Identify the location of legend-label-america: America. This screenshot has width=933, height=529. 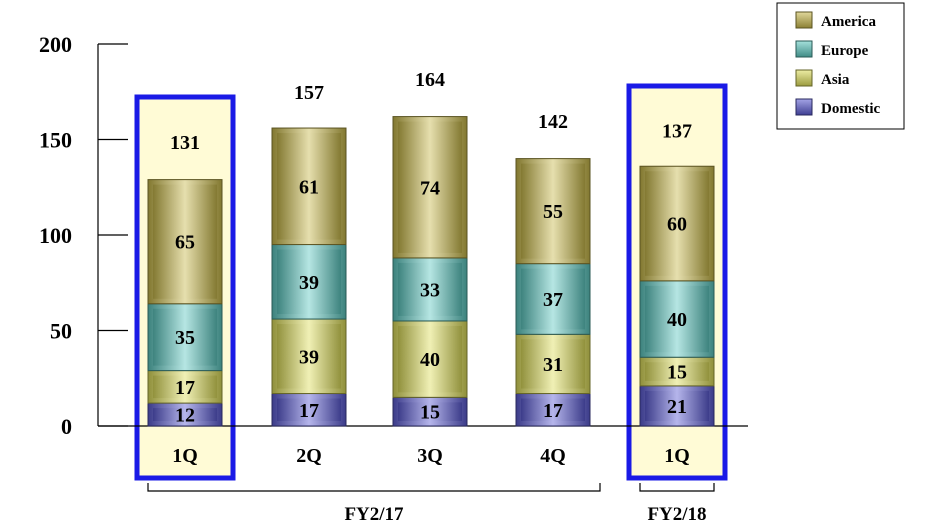
(848, 22).